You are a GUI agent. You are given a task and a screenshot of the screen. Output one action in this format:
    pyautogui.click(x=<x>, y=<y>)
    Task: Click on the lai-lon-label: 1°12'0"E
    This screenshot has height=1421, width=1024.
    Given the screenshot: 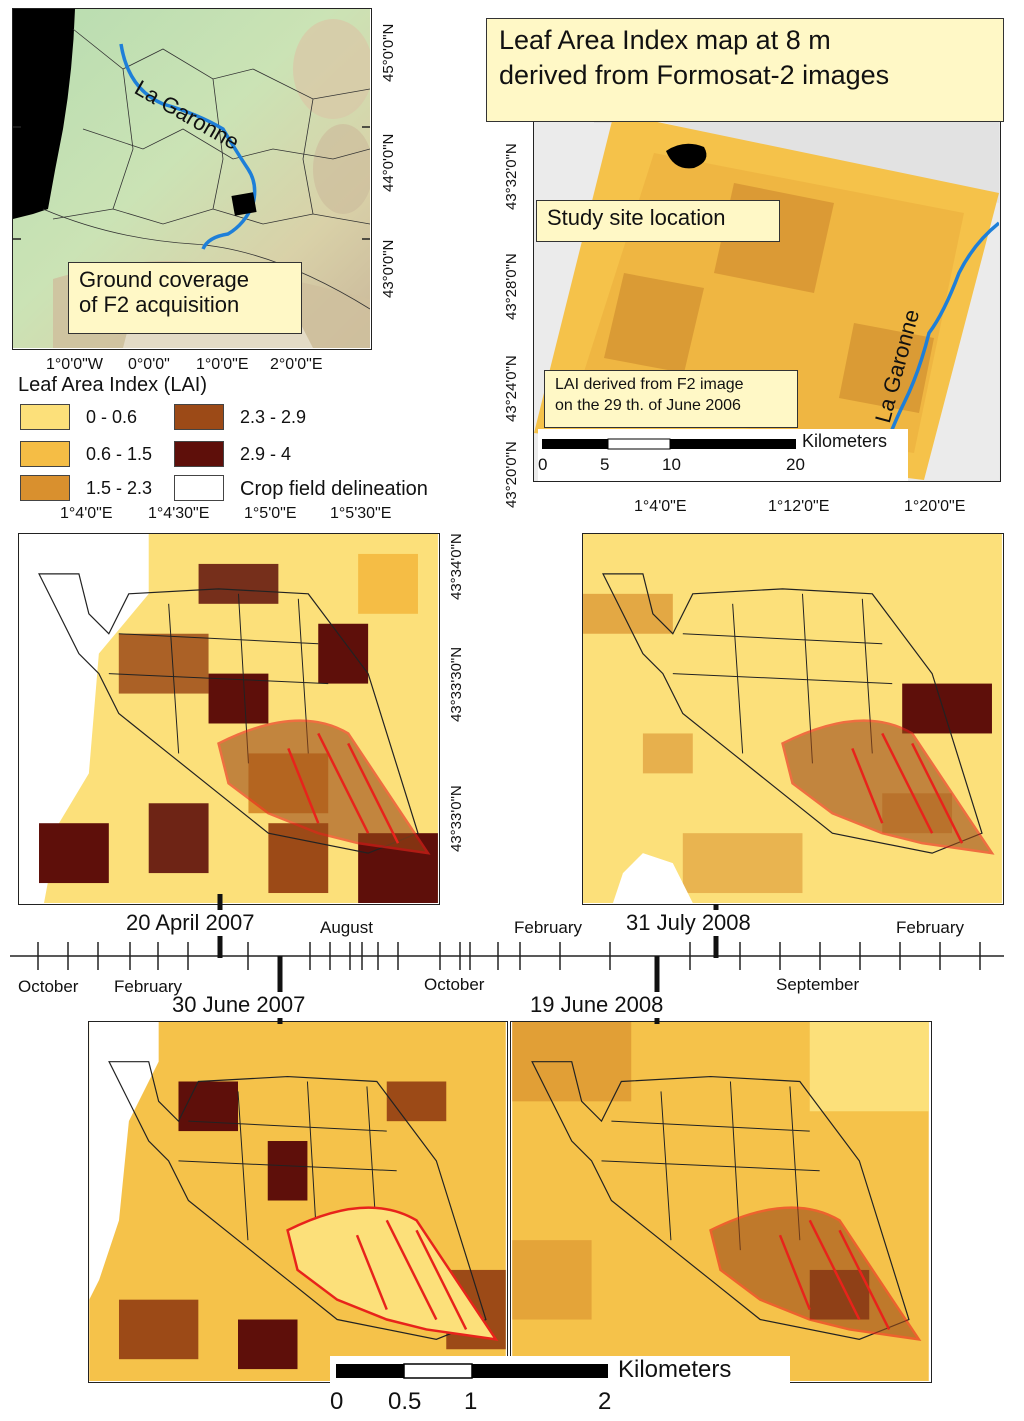 What is the action you would take?
    pyautogui.click(x=799, y=506)
    